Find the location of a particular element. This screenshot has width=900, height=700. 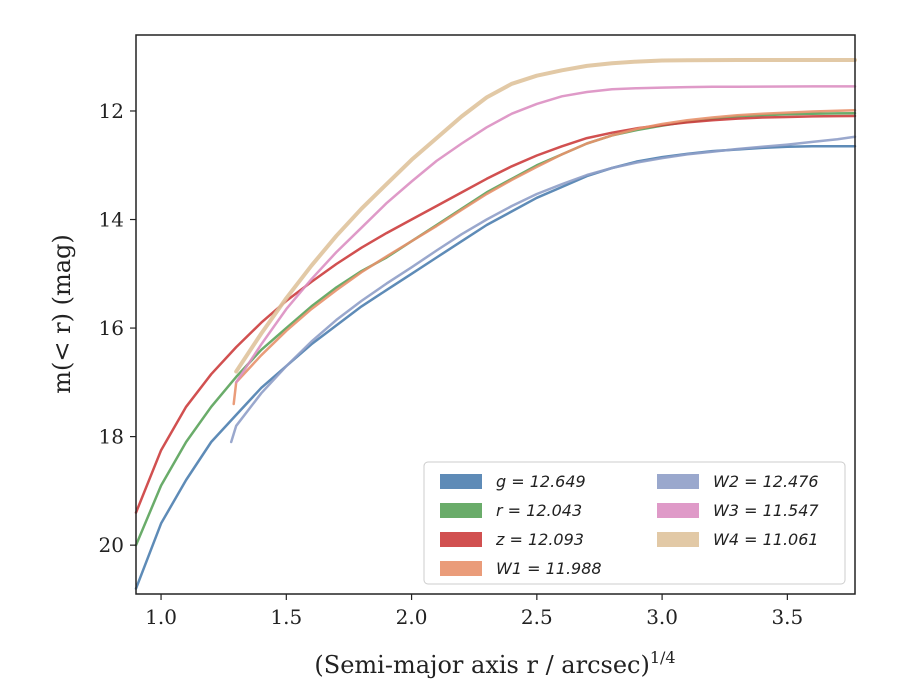

x-tick-label: 1.0 is located at coordinates (161, 617).